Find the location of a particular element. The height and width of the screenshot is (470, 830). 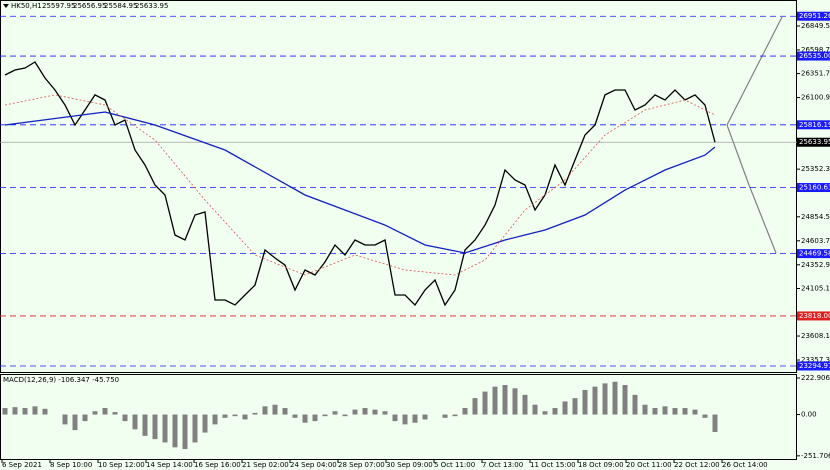

ohlc-value: 25633.95 is located at coordinates (151, 6).